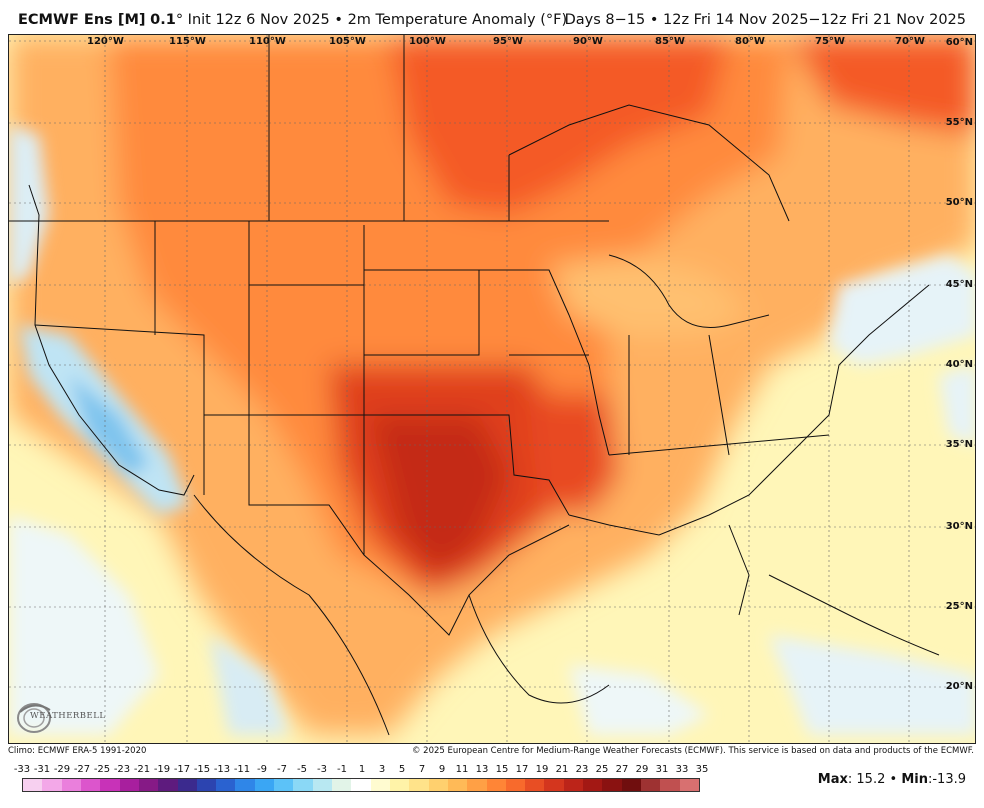 The image size is (984, 808). What do you see at coordinates (914, 779) in the screenshot?
I see `min-label: Min` at bounding box center [914, 779].